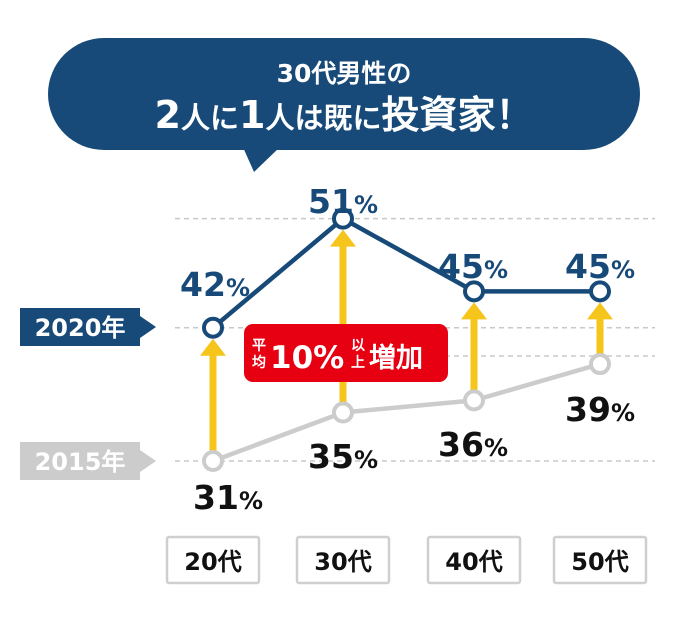 The image size is (690, 619). What do you see at coordinates (307, 358) in the screenshot?
I see `badge-main: 10%` at bounding box center [307, 358].